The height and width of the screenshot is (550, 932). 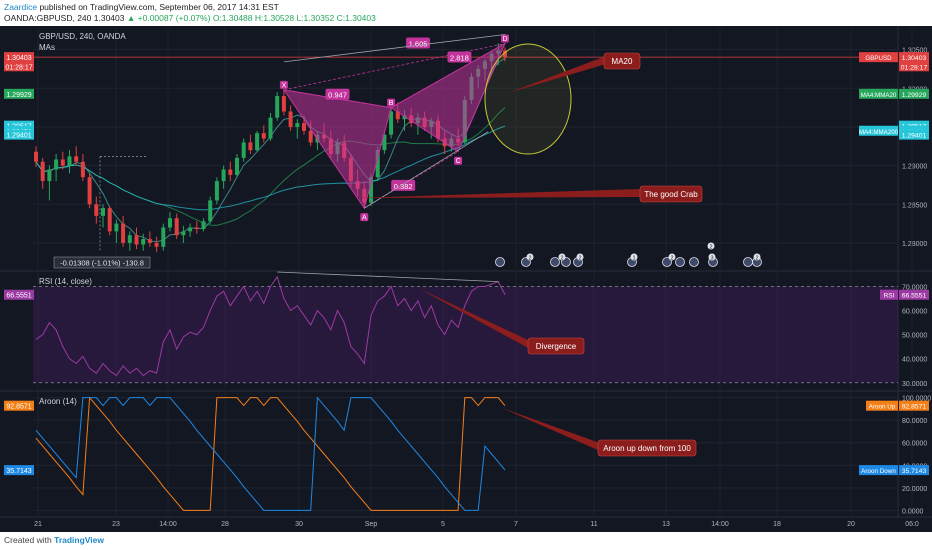 I want to click on left-price-tag-label: 1.29929, so click(x=18, y=95).